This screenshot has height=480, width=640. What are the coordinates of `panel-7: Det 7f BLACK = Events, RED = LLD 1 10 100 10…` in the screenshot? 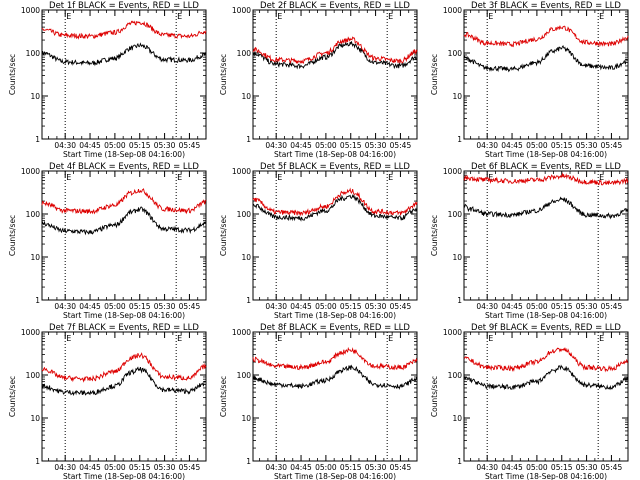 It's located at (107, 401).